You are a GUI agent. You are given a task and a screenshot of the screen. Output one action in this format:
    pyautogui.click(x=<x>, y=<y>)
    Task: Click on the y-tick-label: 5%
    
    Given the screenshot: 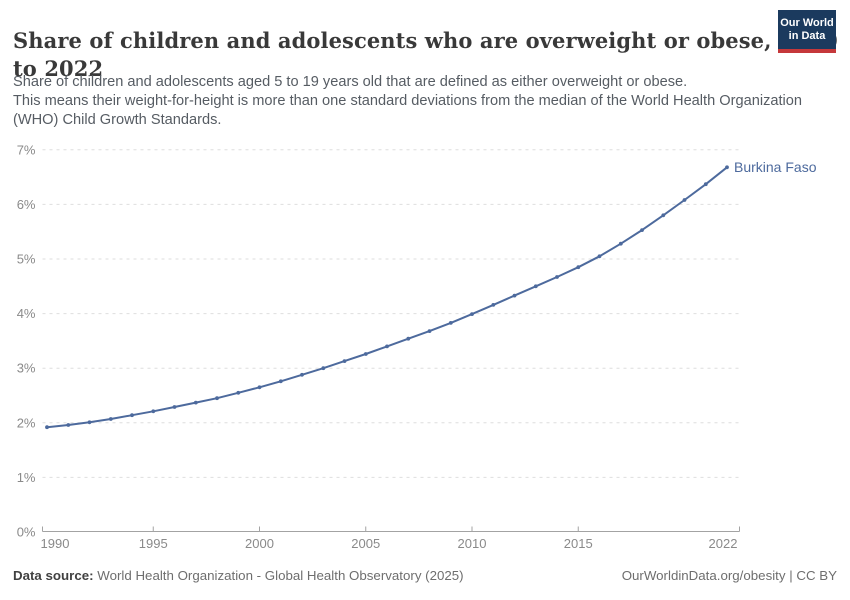 What is the action you would take?
    pyautogui.click(x=26, y=259)
    